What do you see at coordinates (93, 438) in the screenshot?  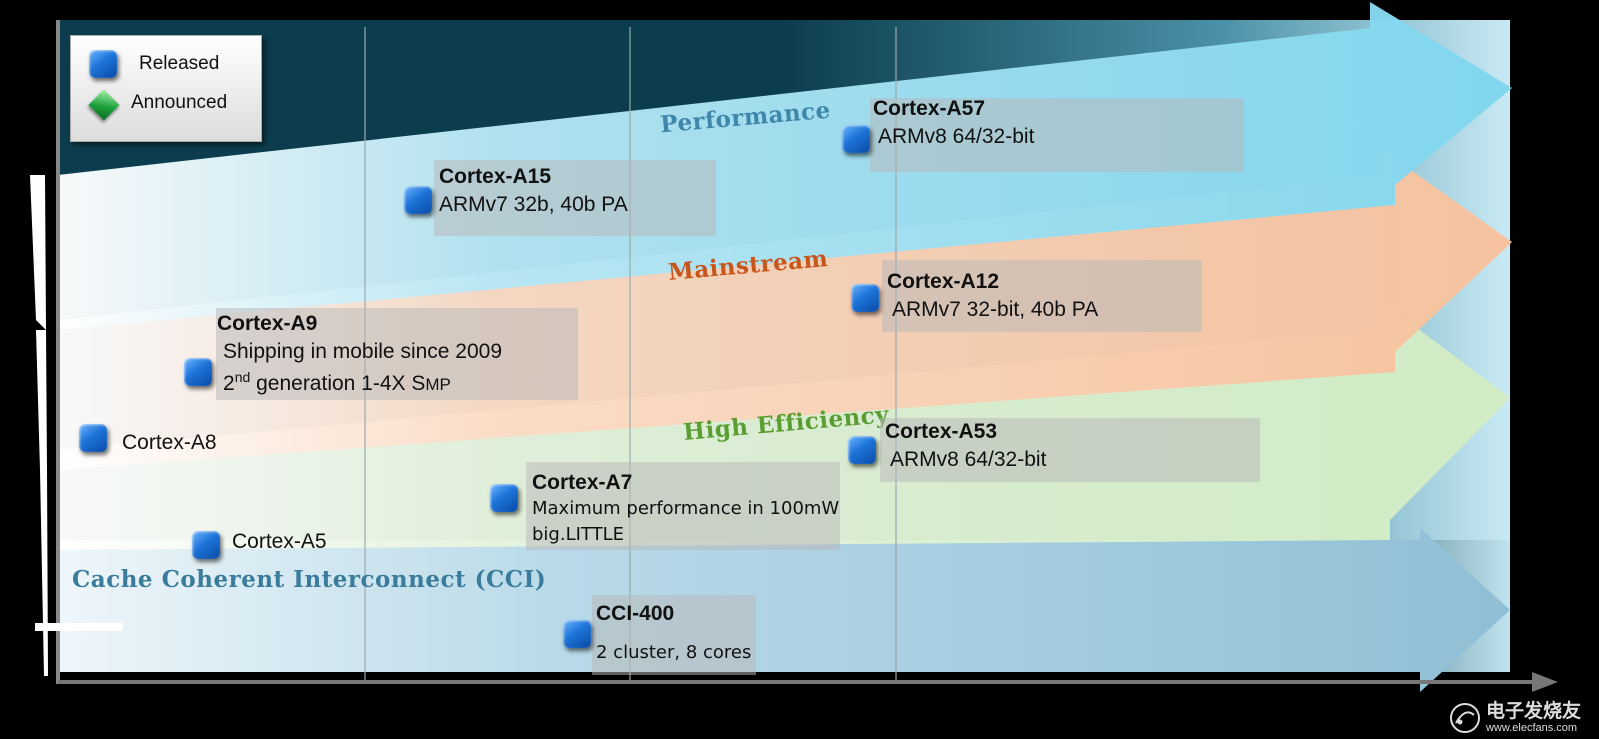 I see `a8-released-chip-icon` at bounding box center [93, 438].